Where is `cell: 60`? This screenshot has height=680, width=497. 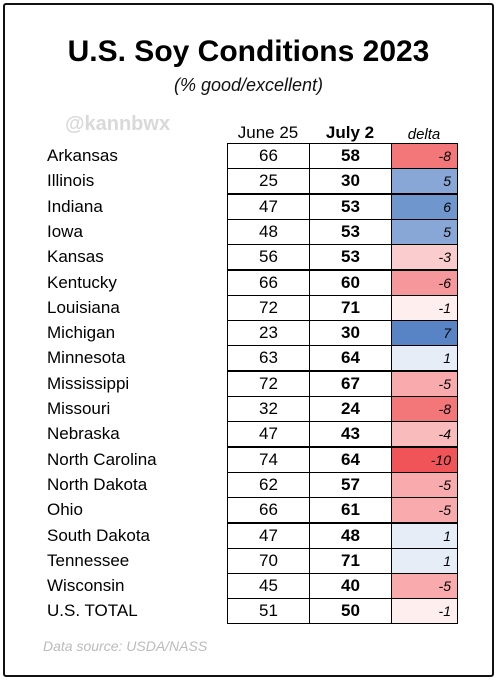 cell: 60 is located at coordinates (350, 282).